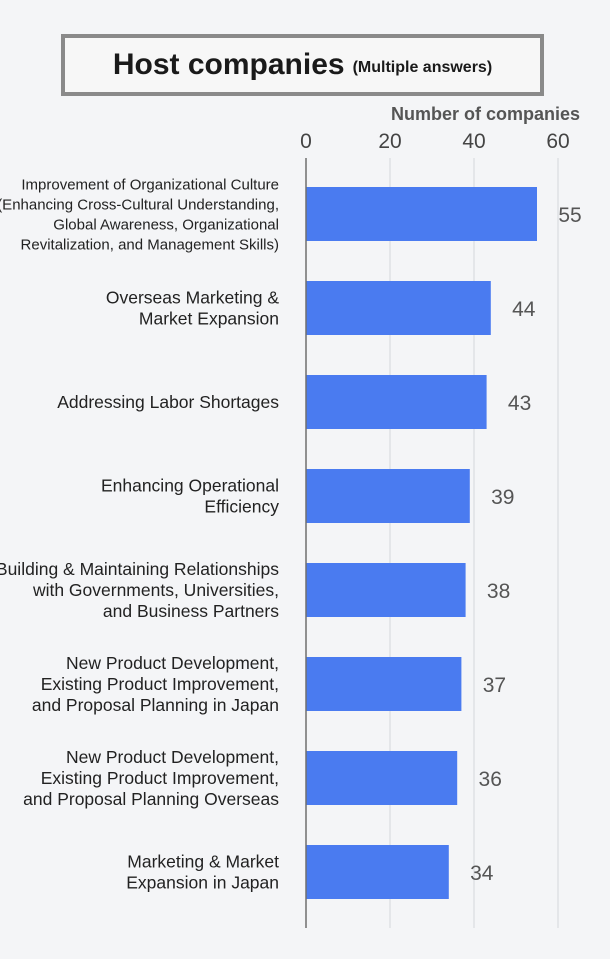  What do you see at coordinates (490, 779) in the screenshot?
I see `value-label: 36` at bounding box center [490, 779].